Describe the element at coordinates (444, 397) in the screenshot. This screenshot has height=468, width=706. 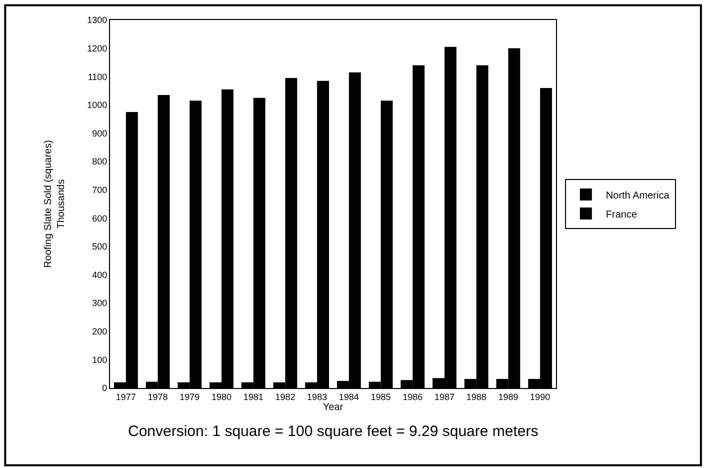
I see `x-tick-label: 1987` at that location.